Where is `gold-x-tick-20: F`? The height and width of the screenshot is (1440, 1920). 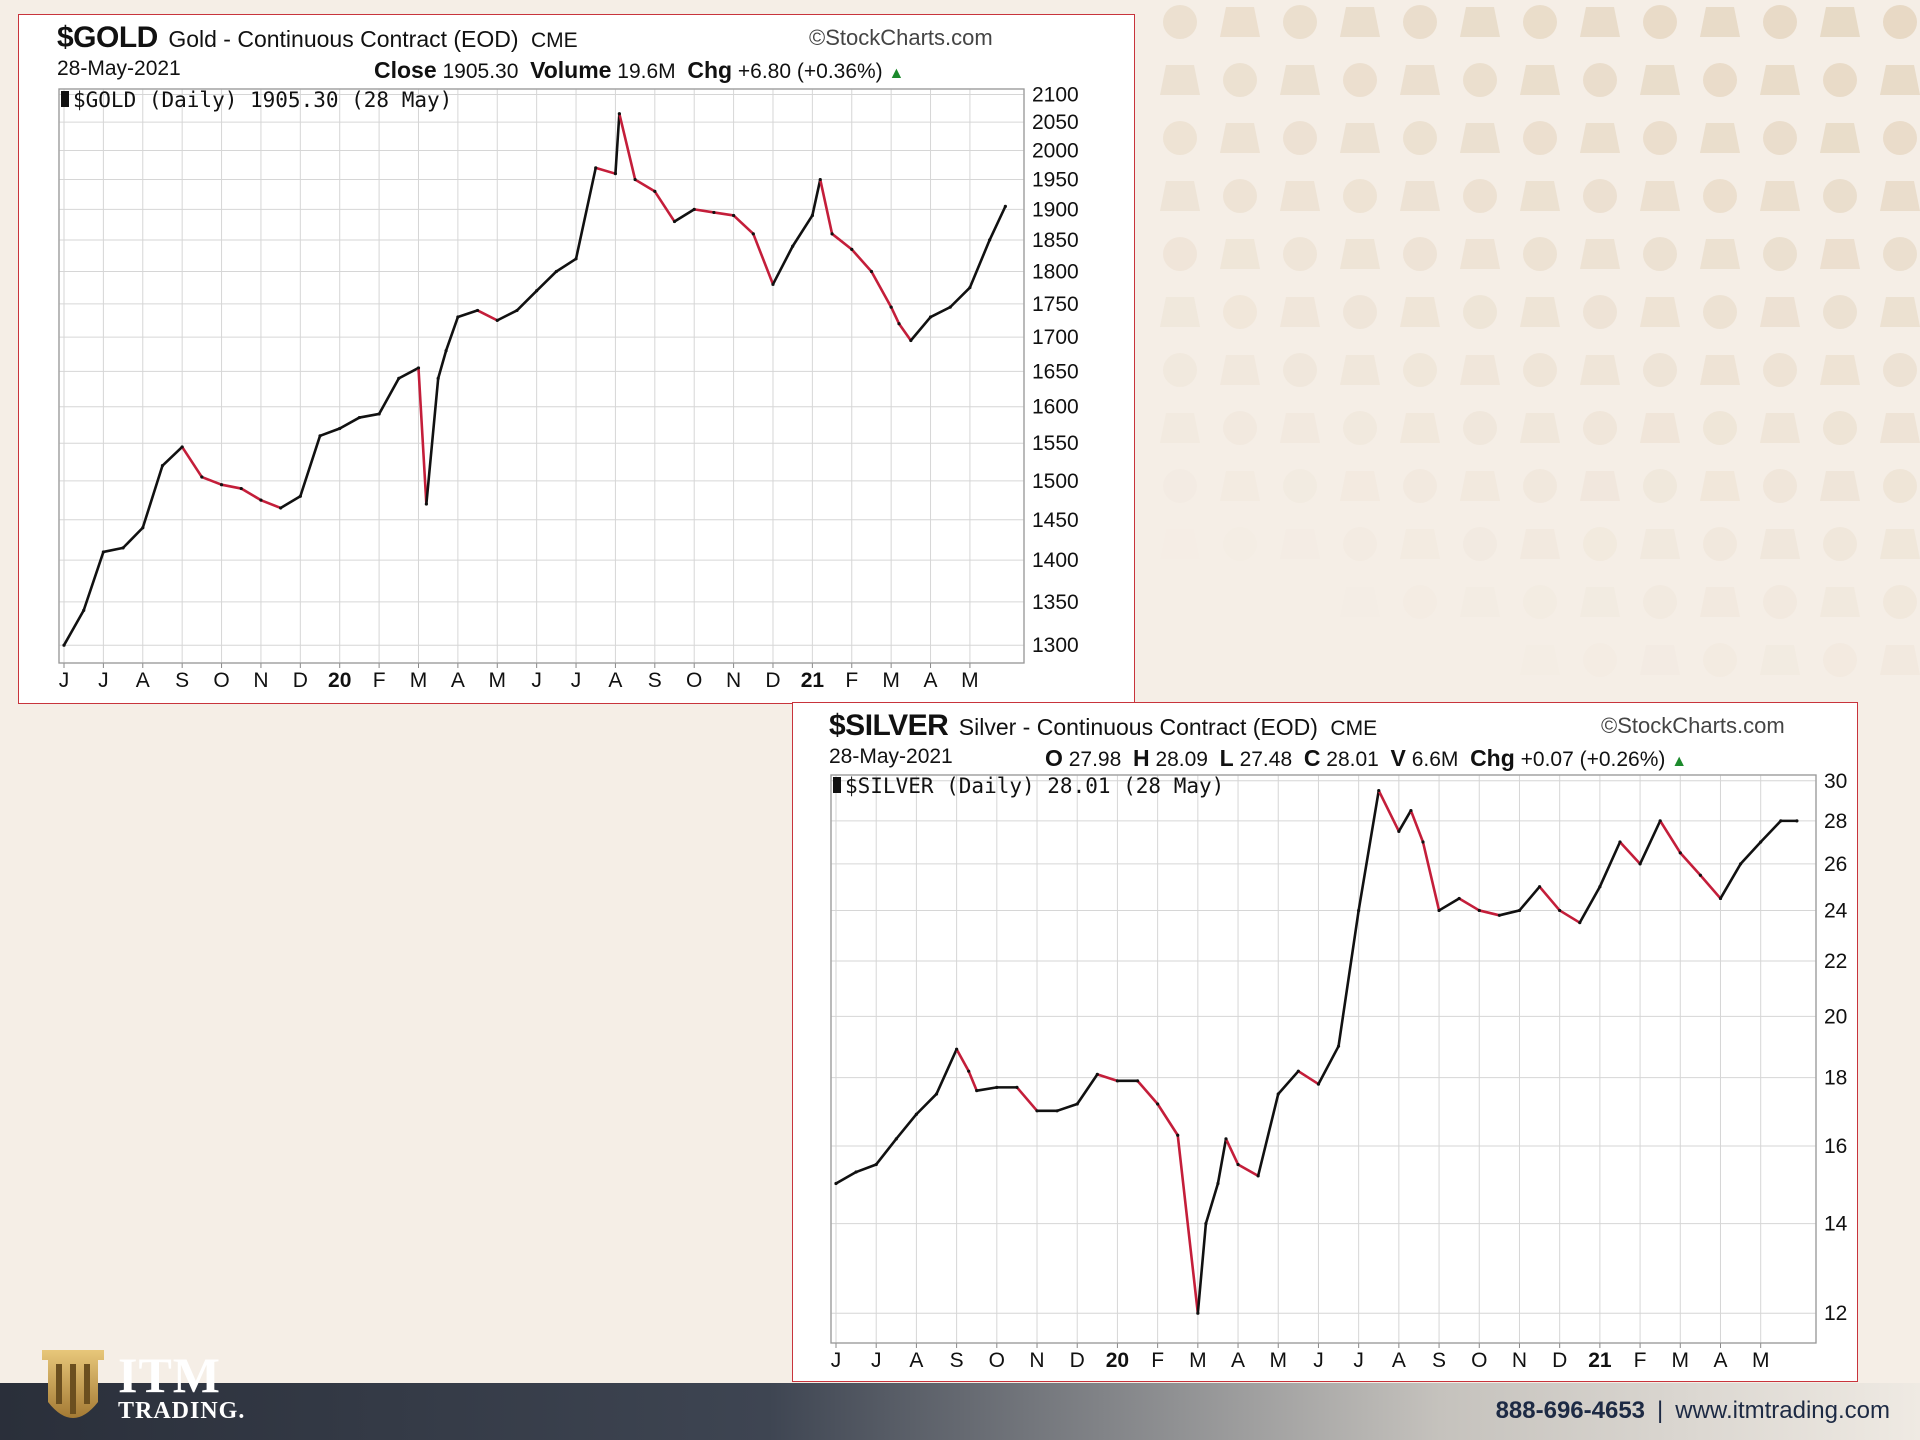 gold-x-tick-20: F is located at coordinates (851, 680).